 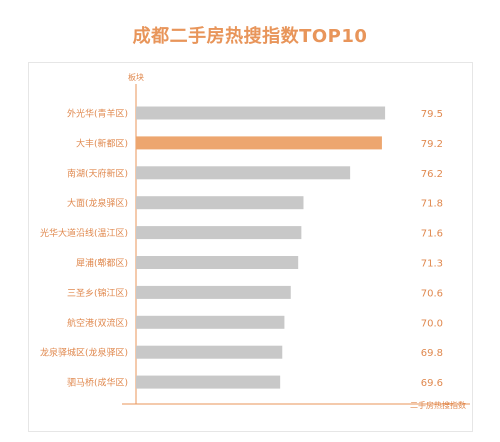 What do you see at coordinates (432, 323) in the screenshot?
I see `data-label: 70.0` at bounding box center [432, 323].